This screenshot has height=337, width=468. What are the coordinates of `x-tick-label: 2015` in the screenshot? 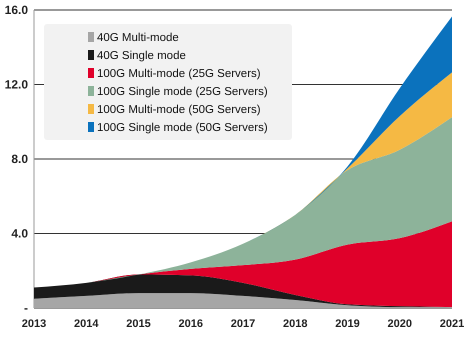 It's located at (138, 324).